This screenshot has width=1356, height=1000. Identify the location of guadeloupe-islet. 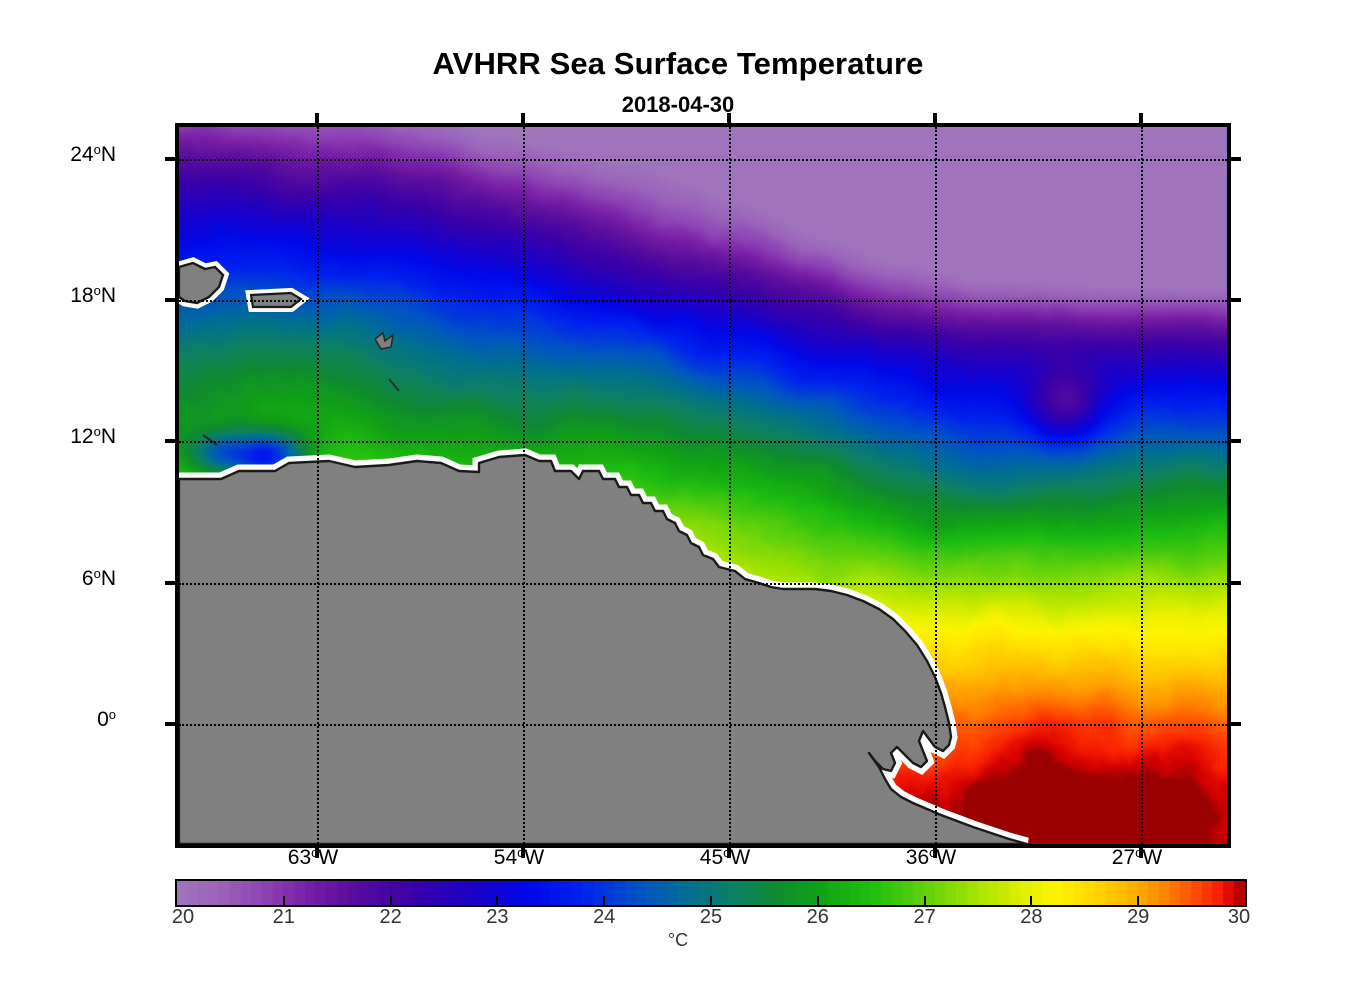
(384, 340).